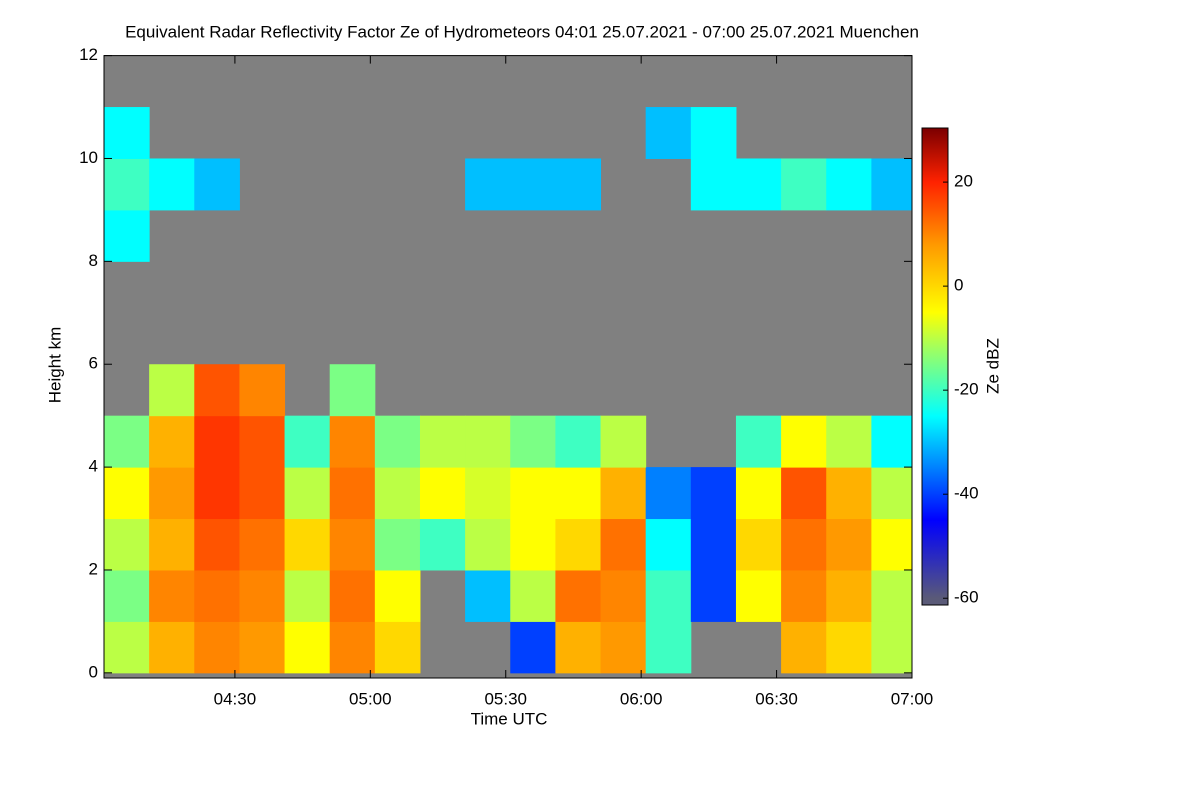  I want to click on x-tick-label: 05:30, so click(505, 698).